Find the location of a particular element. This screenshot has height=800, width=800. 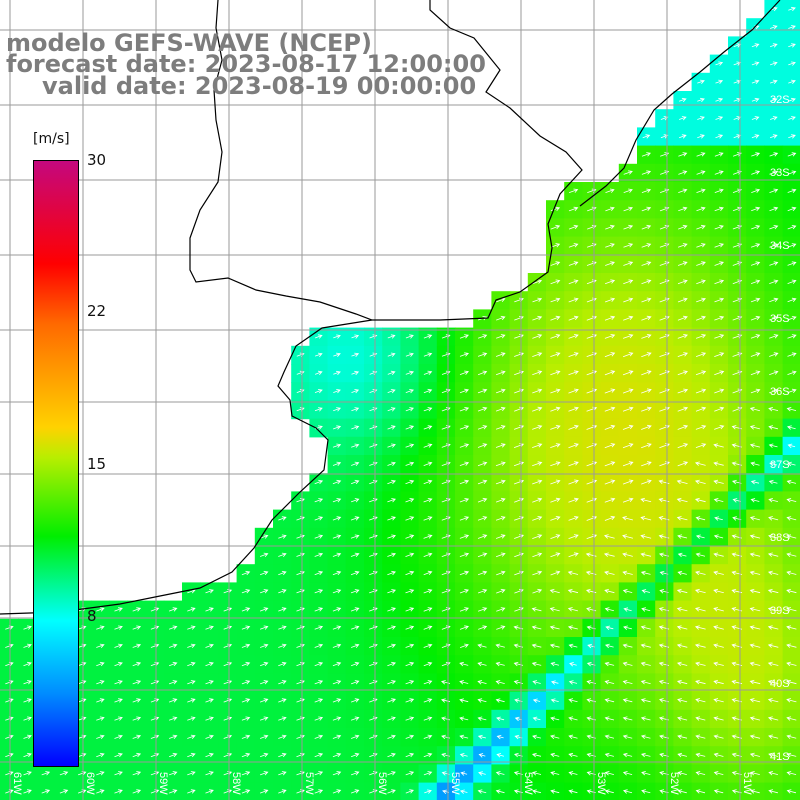

lon-label: 51W is located at coordinates (747, 783).